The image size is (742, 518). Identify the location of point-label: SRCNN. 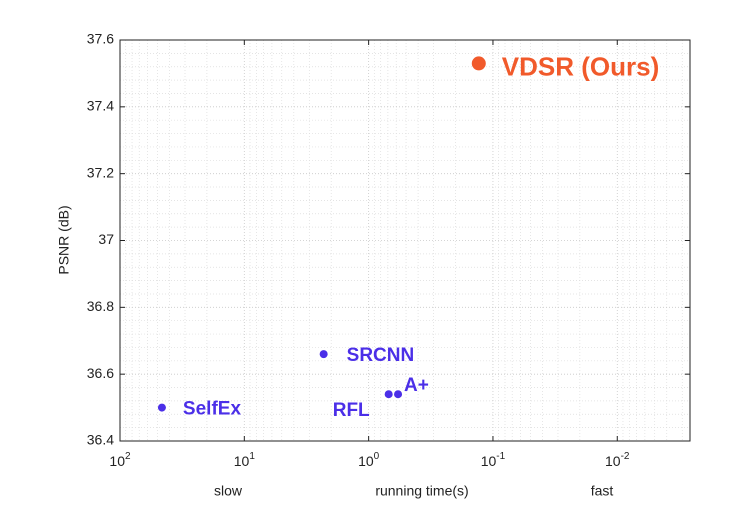
(381, 355).